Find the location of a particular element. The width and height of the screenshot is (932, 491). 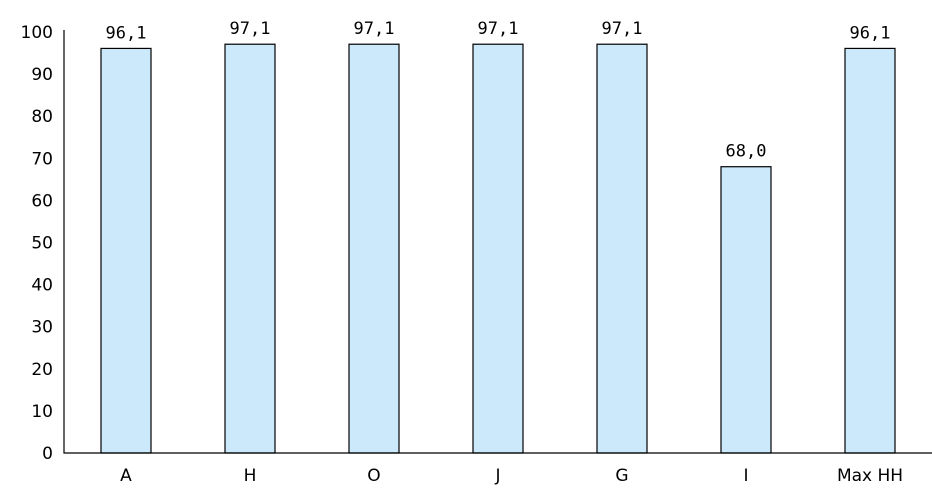

y-tick-label: 0 is located at coordinates (47, 454).